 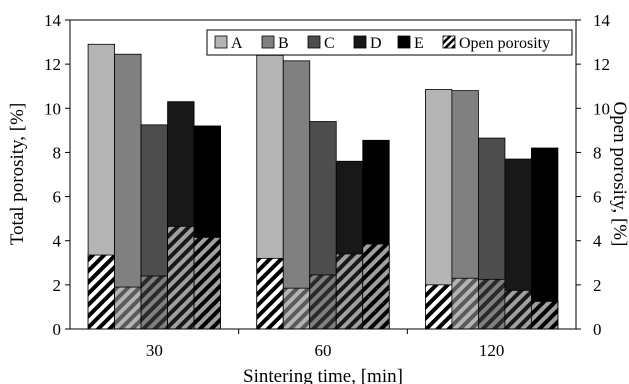 I want to click on y-left-tick-label: 0, so click(x=57, y=329).